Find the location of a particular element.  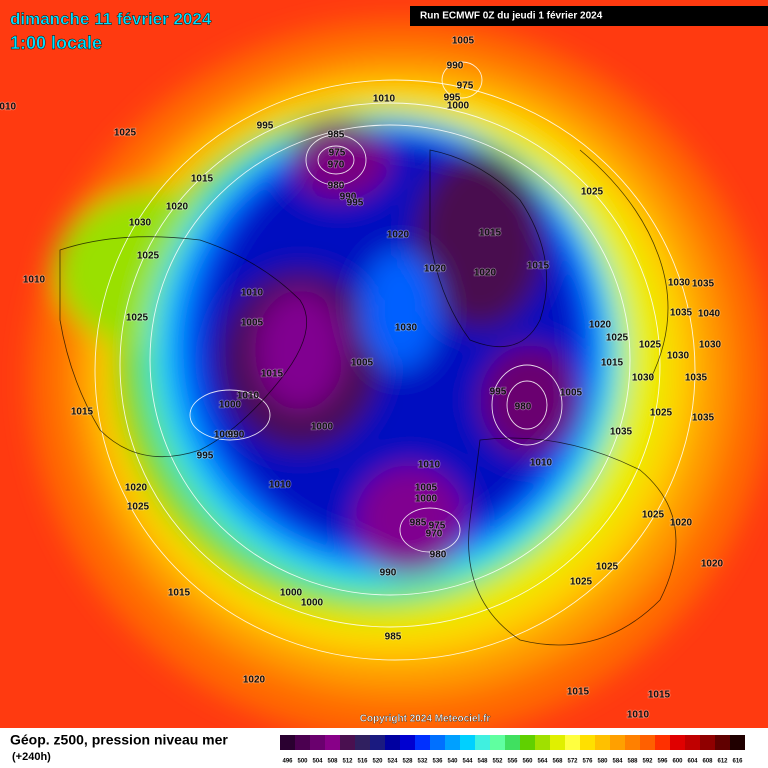

legend-label: 532 is located at coordinates (422, 762).